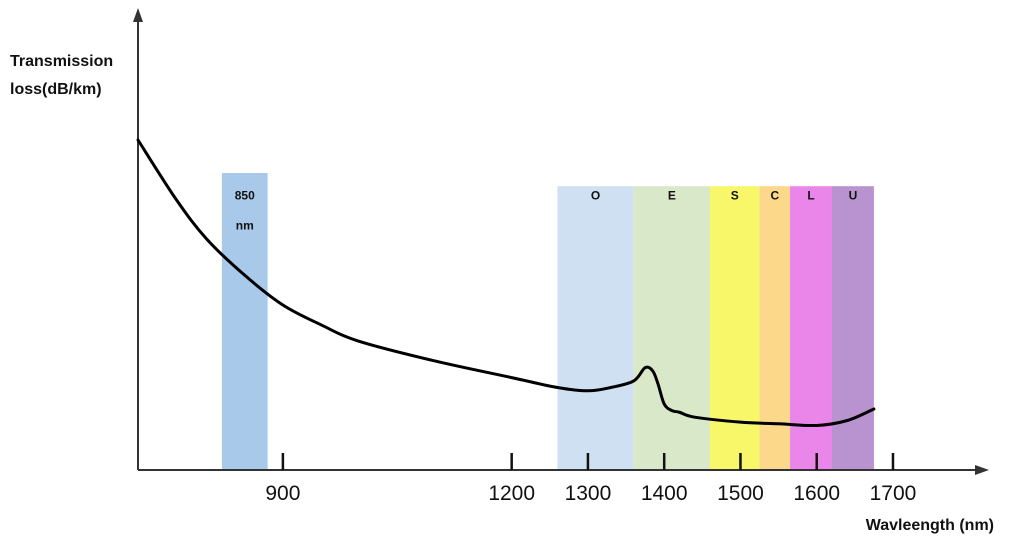 The image size is (1024, 556). What do you see at coordinates (245, 195) in the screenshot?
I see `band-label: 850` at bounding box center [245, 195].